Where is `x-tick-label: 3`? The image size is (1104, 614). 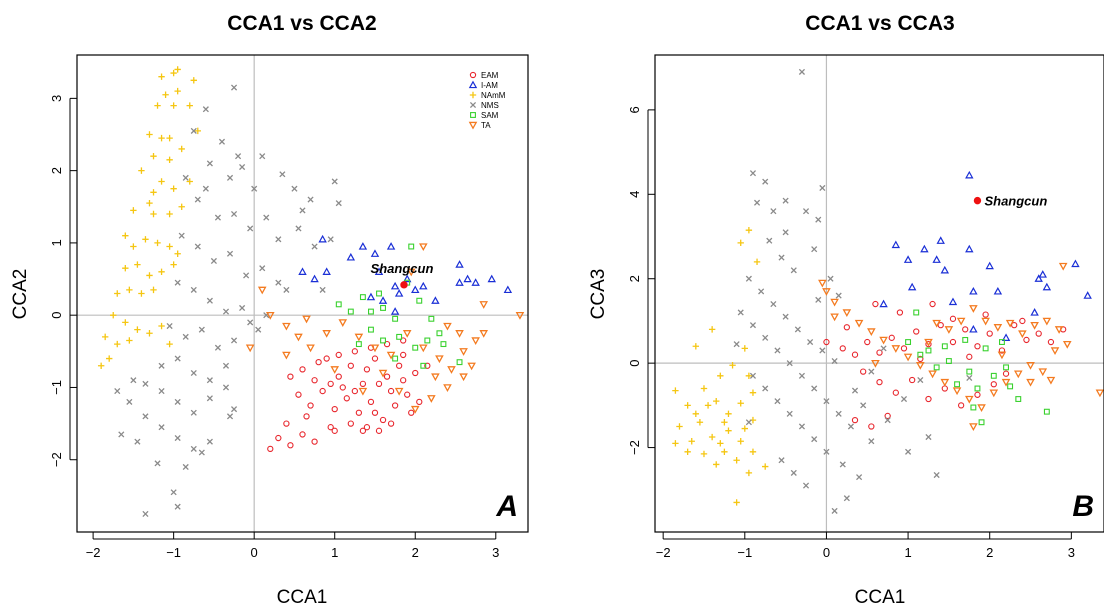 x-tick-label: 3 is located at coordinates (1071, 552).